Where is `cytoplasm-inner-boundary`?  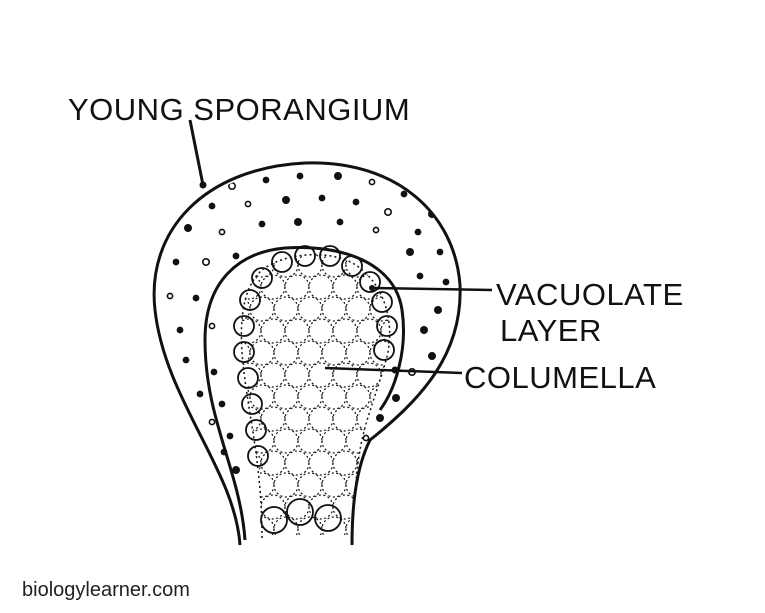 cytoplasm-inner-boundary is located at coordinates (304, 393).